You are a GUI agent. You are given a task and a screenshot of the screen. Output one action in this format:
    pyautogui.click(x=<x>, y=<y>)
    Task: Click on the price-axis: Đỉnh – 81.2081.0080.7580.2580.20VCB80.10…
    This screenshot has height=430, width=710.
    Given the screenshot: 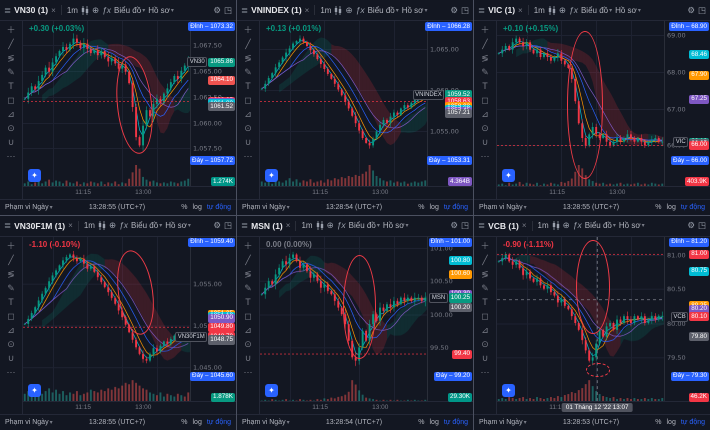 What is the action you would take?
    pyautogui.click(x=687, y=320)
    